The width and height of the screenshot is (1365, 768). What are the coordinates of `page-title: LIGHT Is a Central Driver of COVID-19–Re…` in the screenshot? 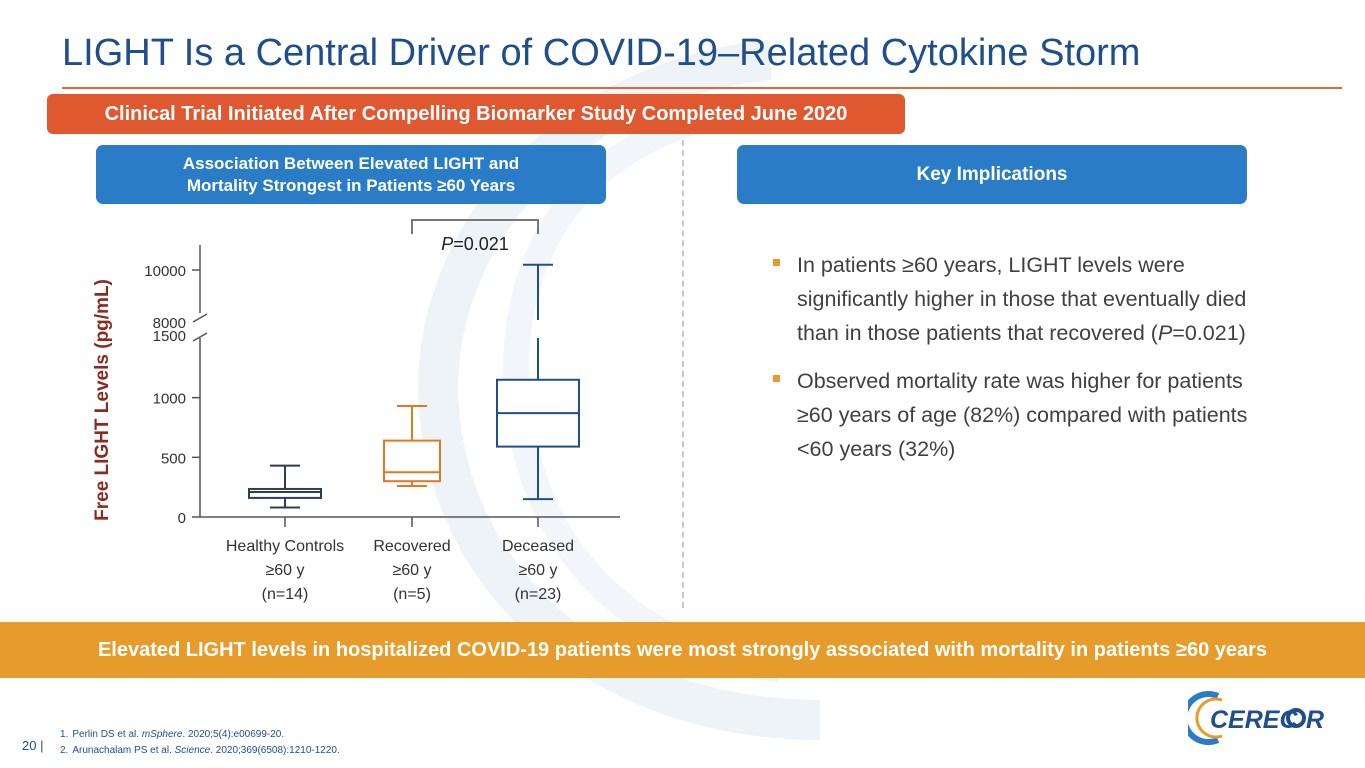 It's located at (601, 53).